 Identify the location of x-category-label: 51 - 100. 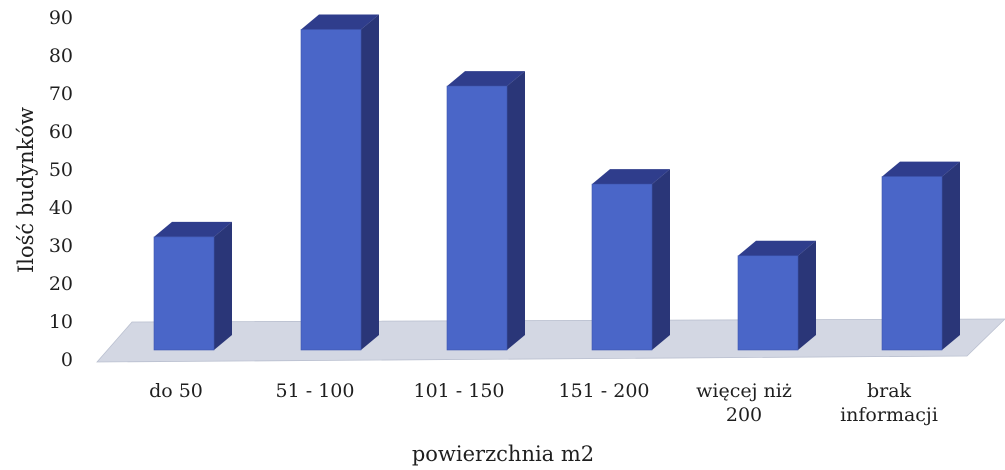
(315, 391).